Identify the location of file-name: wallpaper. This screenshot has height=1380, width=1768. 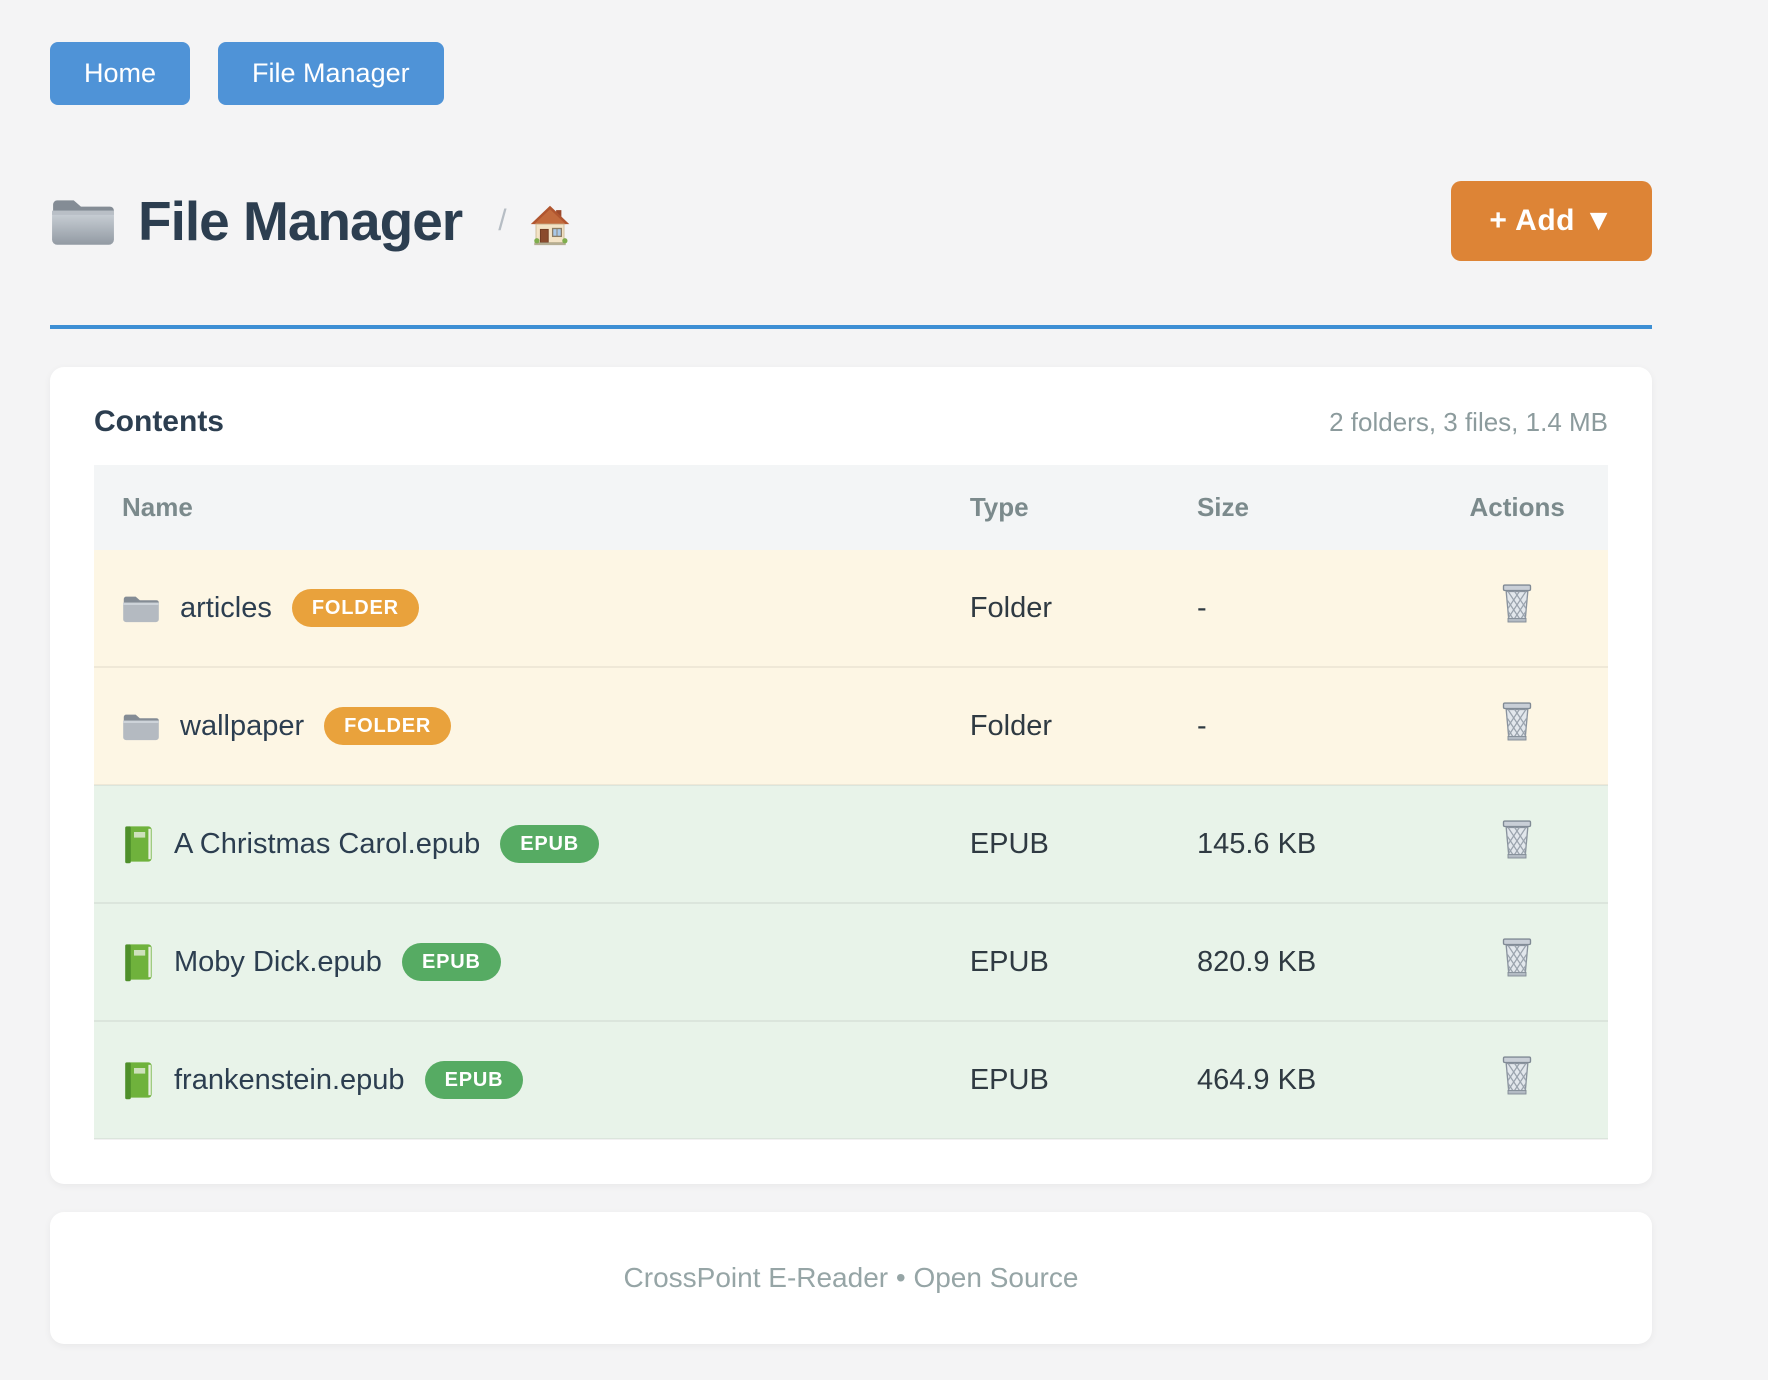
(242, 725).